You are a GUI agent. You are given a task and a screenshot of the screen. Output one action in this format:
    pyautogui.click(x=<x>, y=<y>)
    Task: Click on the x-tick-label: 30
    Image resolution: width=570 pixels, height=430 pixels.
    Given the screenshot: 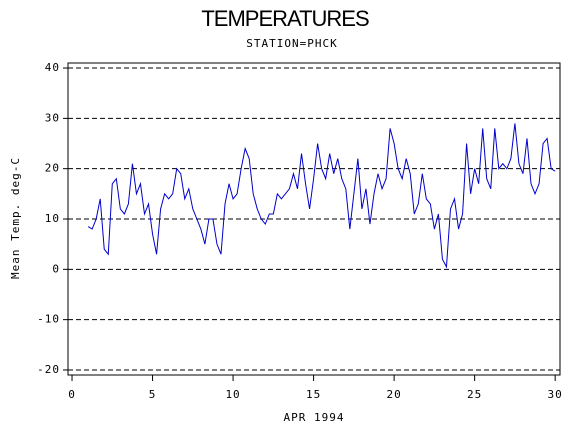 What is the action you would take?
    pyautogui.click(x=555, y=394)
    